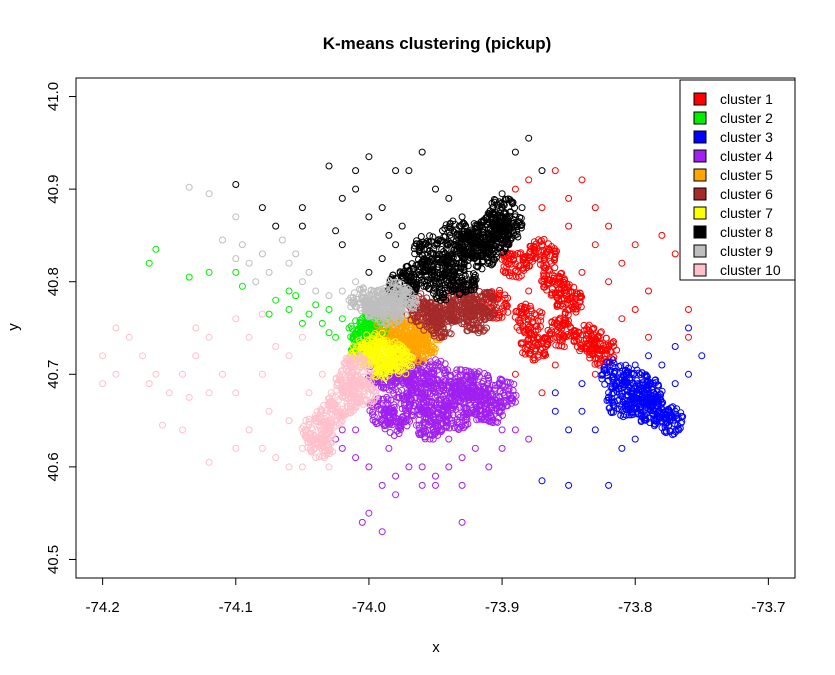 This screenshot has height=675, width=835. I want to click on chart-title: K-means clustering (pickup), so click(437, 43).